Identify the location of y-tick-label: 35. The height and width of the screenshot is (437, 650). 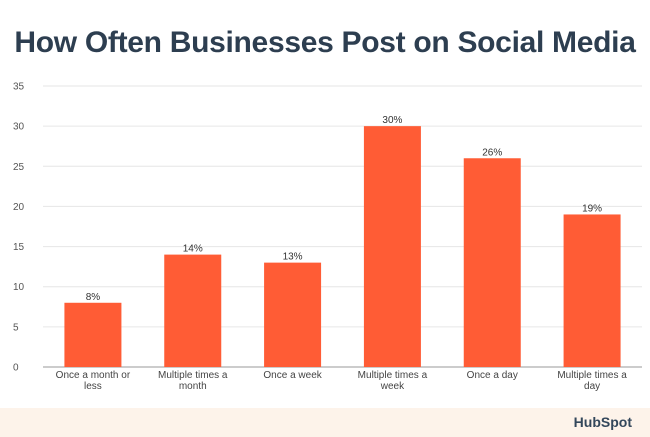
(19, 87).